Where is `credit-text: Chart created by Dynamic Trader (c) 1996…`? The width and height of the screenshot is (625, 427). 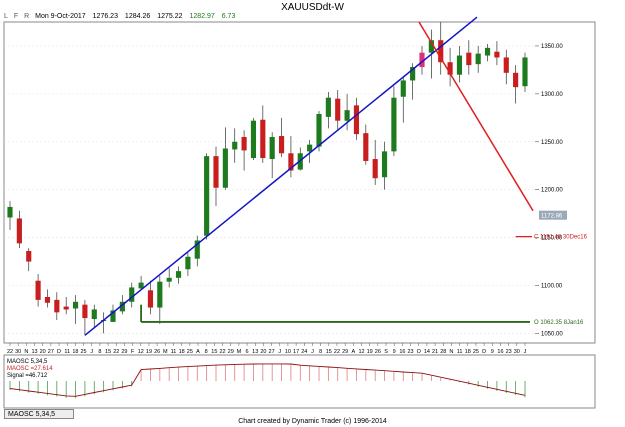 credit-text: Chart created by Dynamic Trader (c) 1996… is located at coordinates (312, 421).